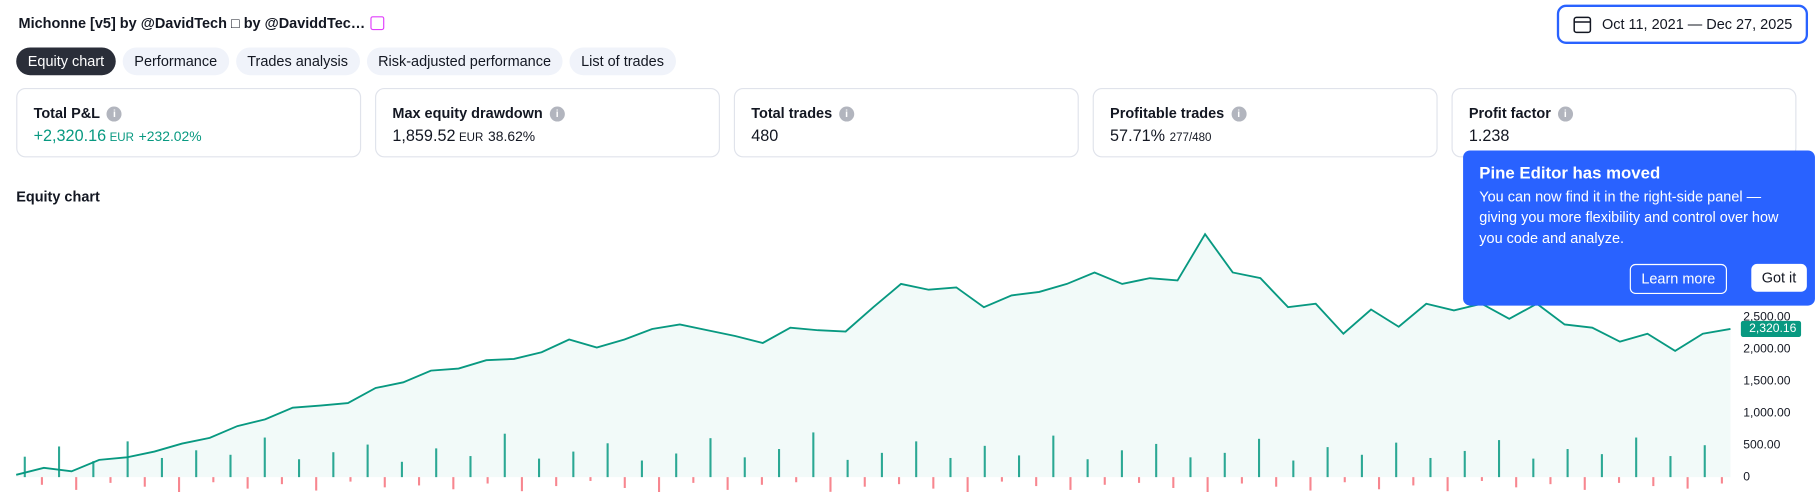 The height and width of the screenshot is (492, 1815). I want to click on metric-card: Profit factor i 1.238, so click(1624, 122).